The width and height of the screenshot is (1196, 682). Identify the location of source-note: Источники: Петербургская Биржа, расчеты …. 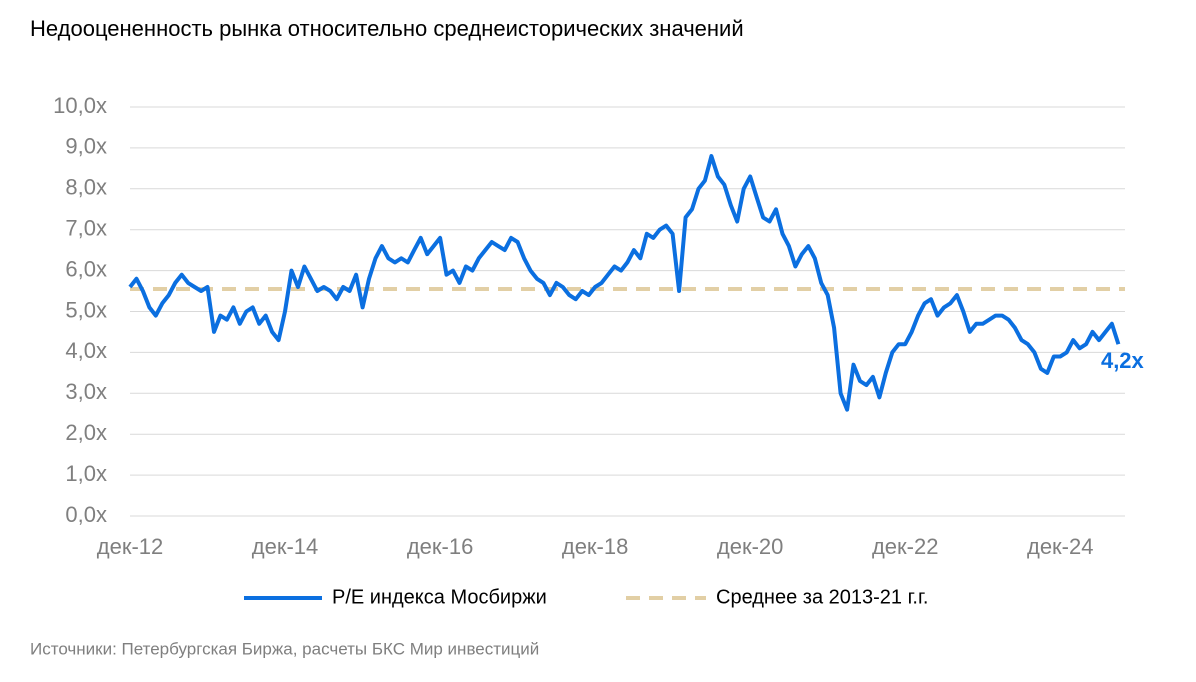
(284, 648).